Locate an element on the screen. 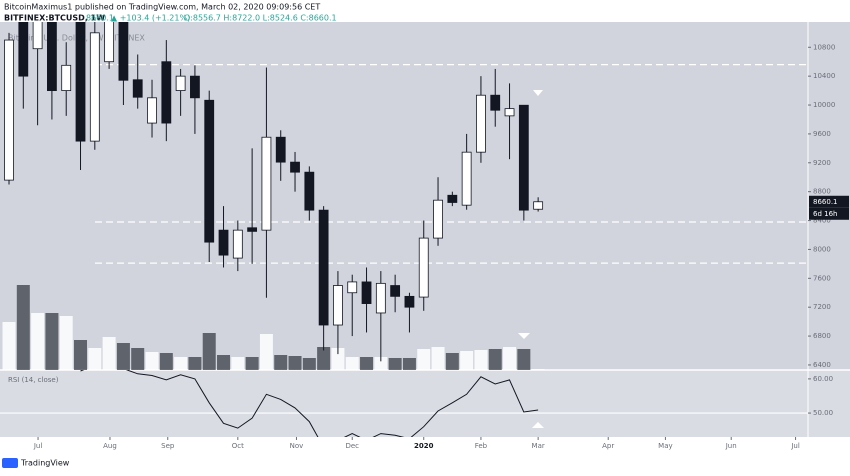  rsi-pane is located at coordinates (425, 403).